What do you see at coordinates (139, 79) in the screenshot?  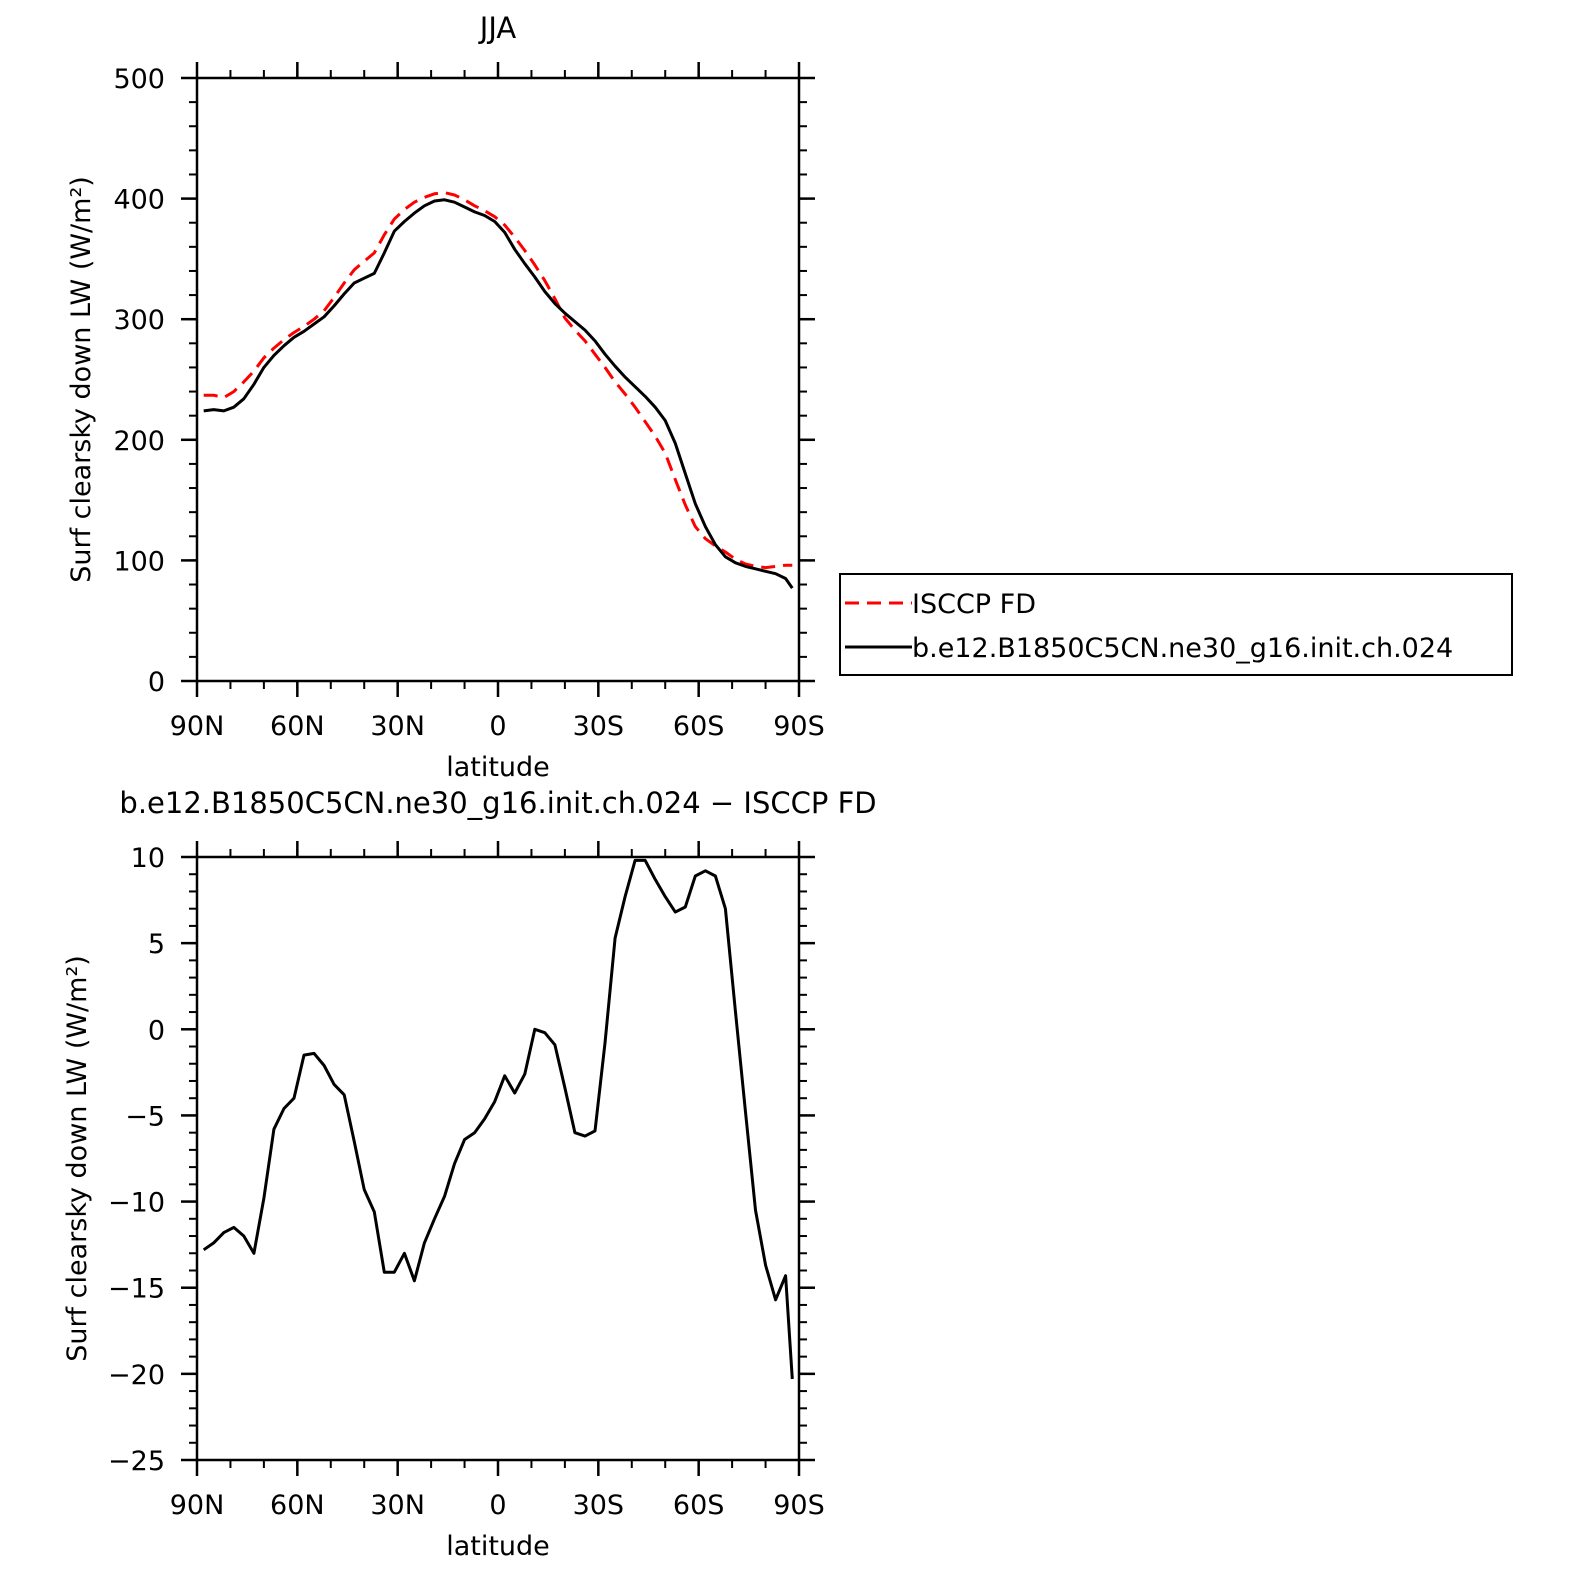 I see `y-tick-label: 500` at bounding box center [139, 79].